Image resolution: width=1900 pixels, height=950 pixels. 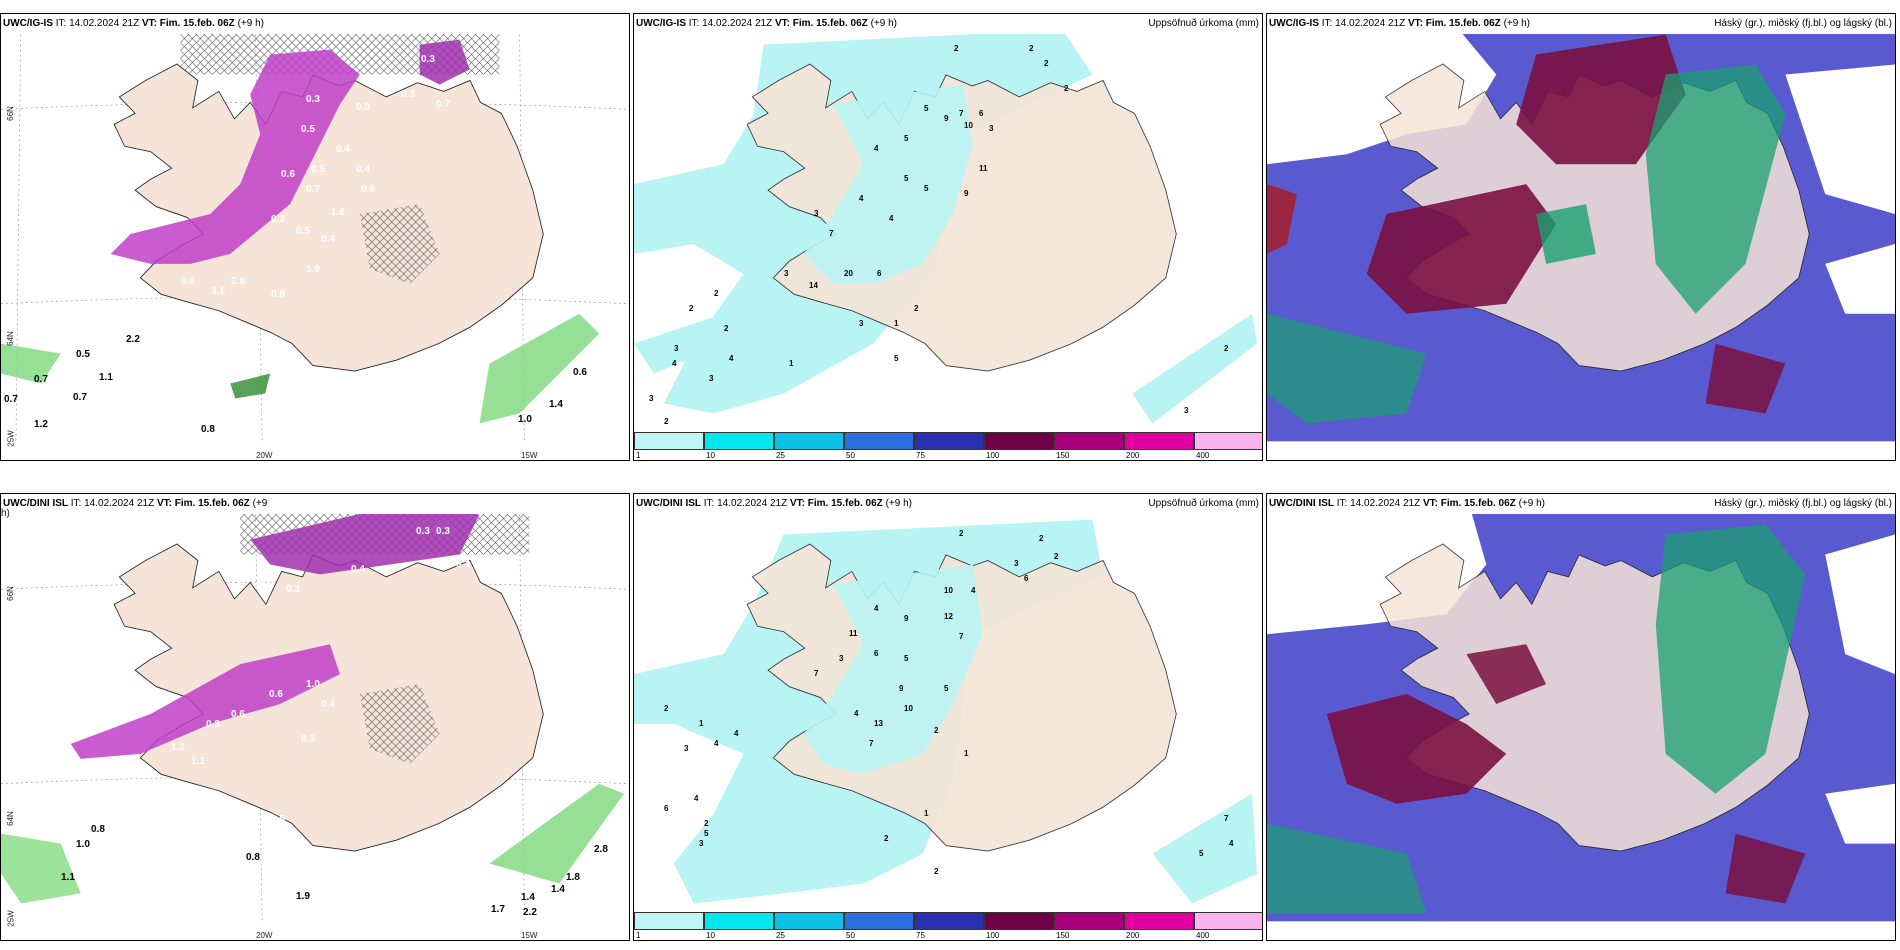 What do you see at coordinates (238, 281) in the screenshot?
I see `precip-label: 2.8` at bounding box center [238, 281].